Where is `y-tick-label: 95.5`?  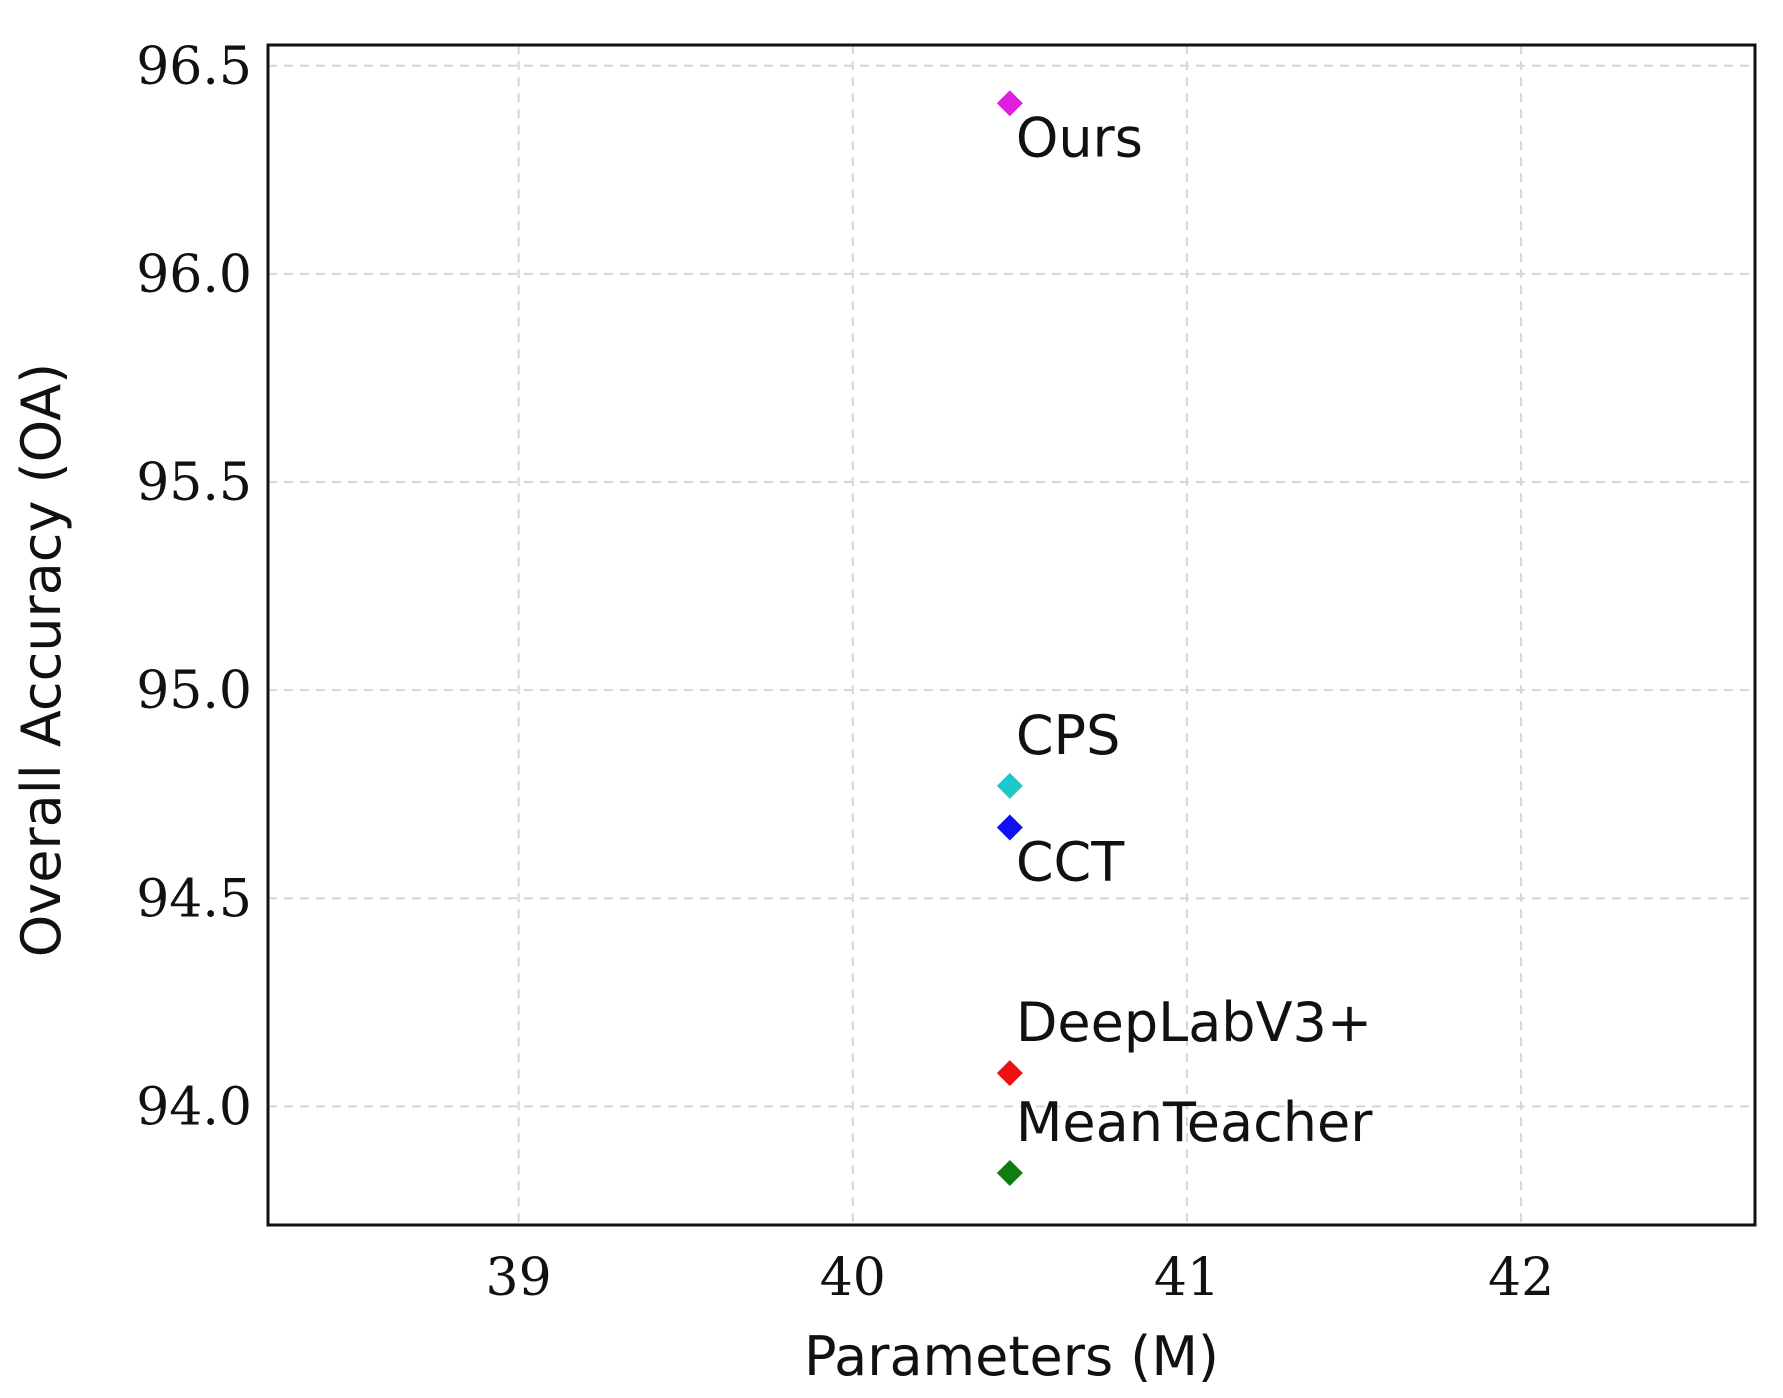
y-tick-label: 95.5 is located at coordinates (194, 483).